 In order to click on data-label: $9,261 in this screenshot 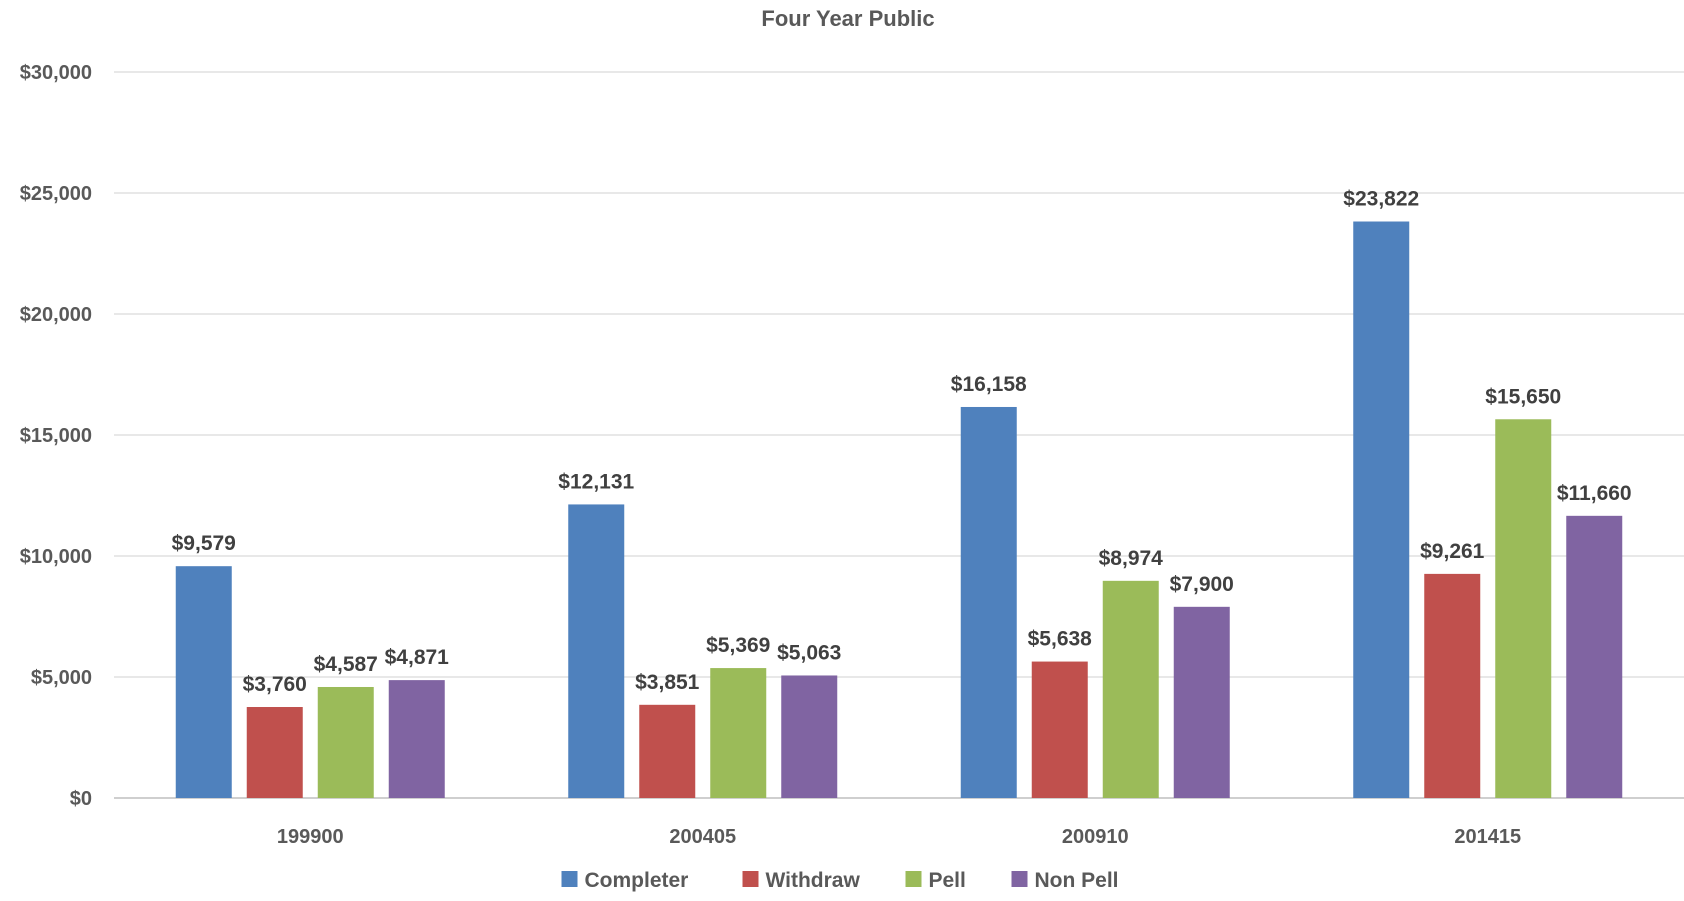, I will do `click(1452, 551)`.